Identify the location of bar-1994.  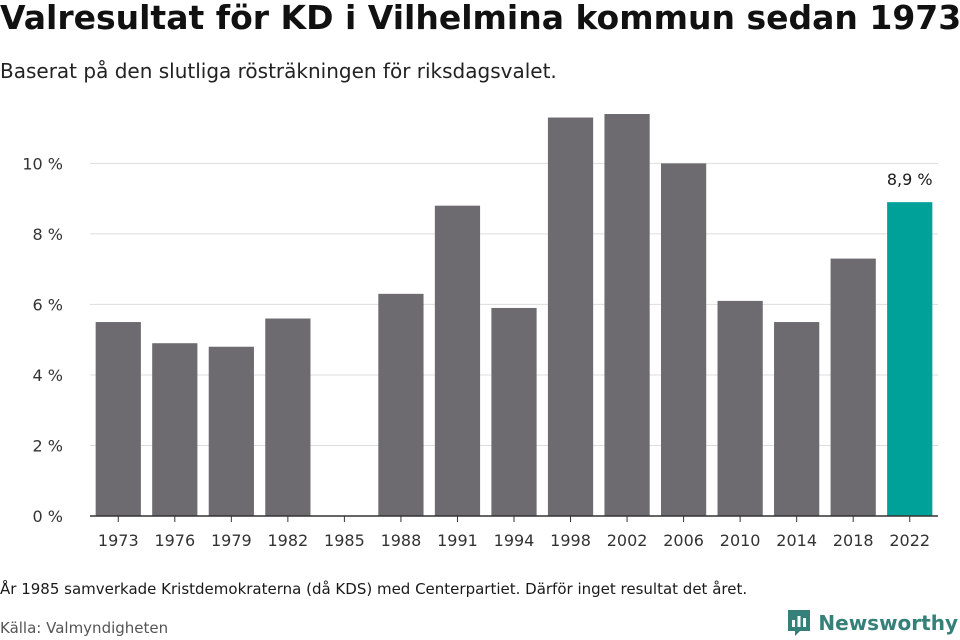
(514, 411).